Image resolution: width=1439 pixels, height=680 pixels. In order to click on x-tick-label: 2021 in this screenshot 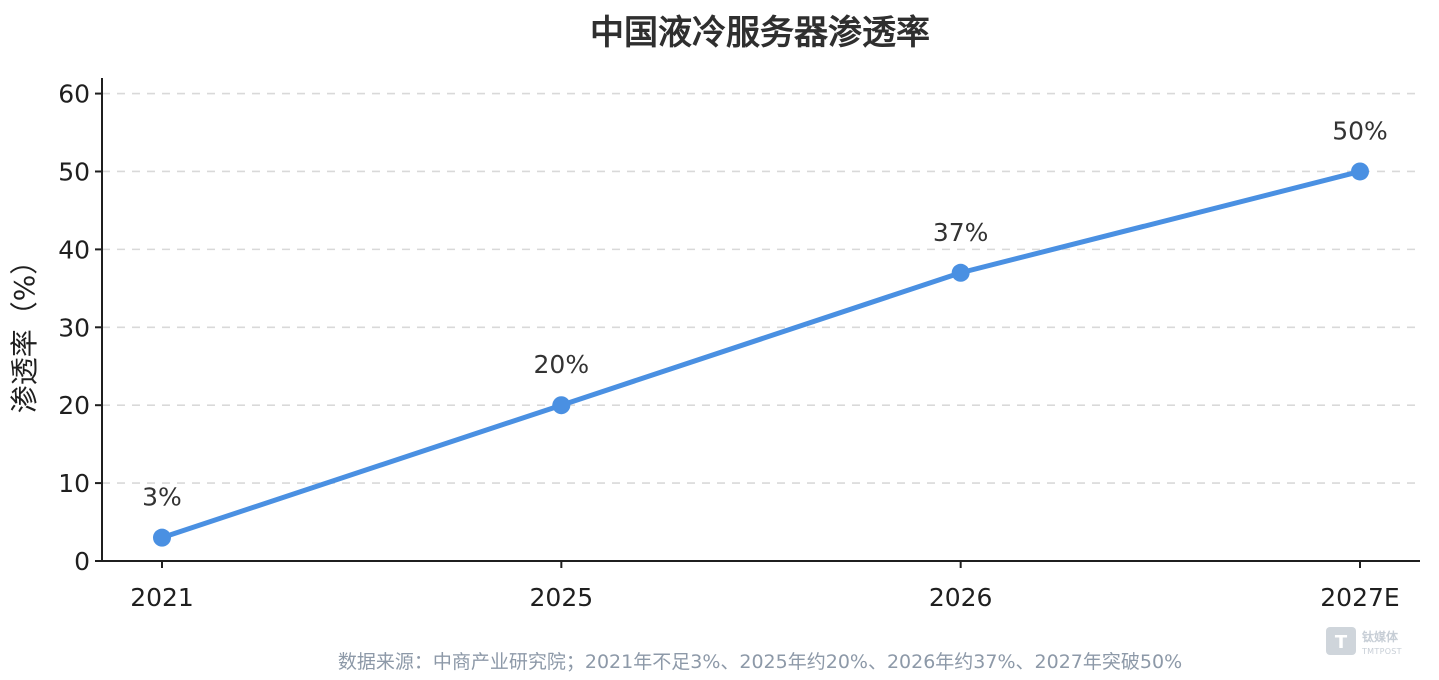, I will do `click(162, 597)`.